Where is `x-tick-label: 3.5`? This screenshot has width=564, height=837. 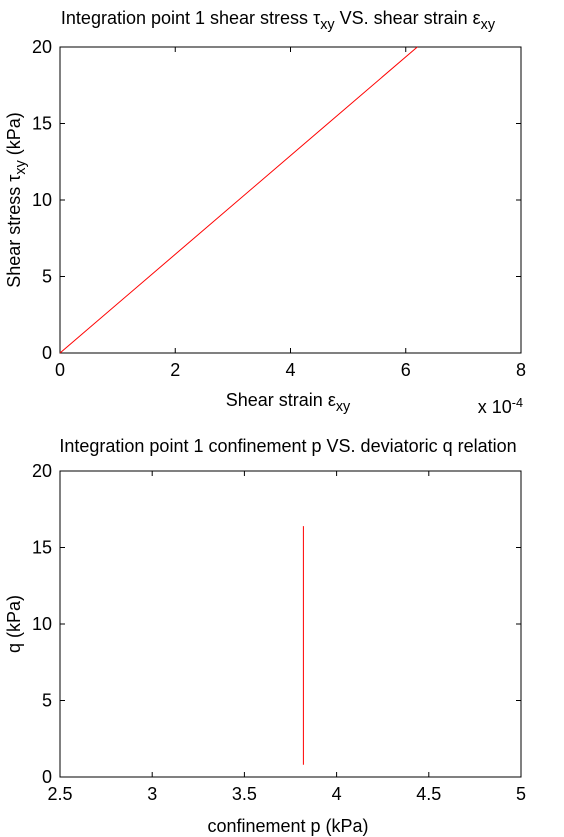
x-tick-label: 3.5 is located at coordinates (244, 794).